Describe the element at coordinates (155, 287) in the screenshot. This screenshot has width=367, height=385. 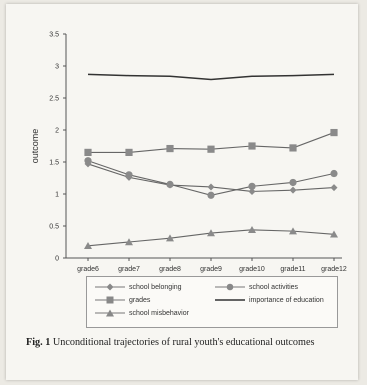
I see `legend-label: school belonging` at that location.